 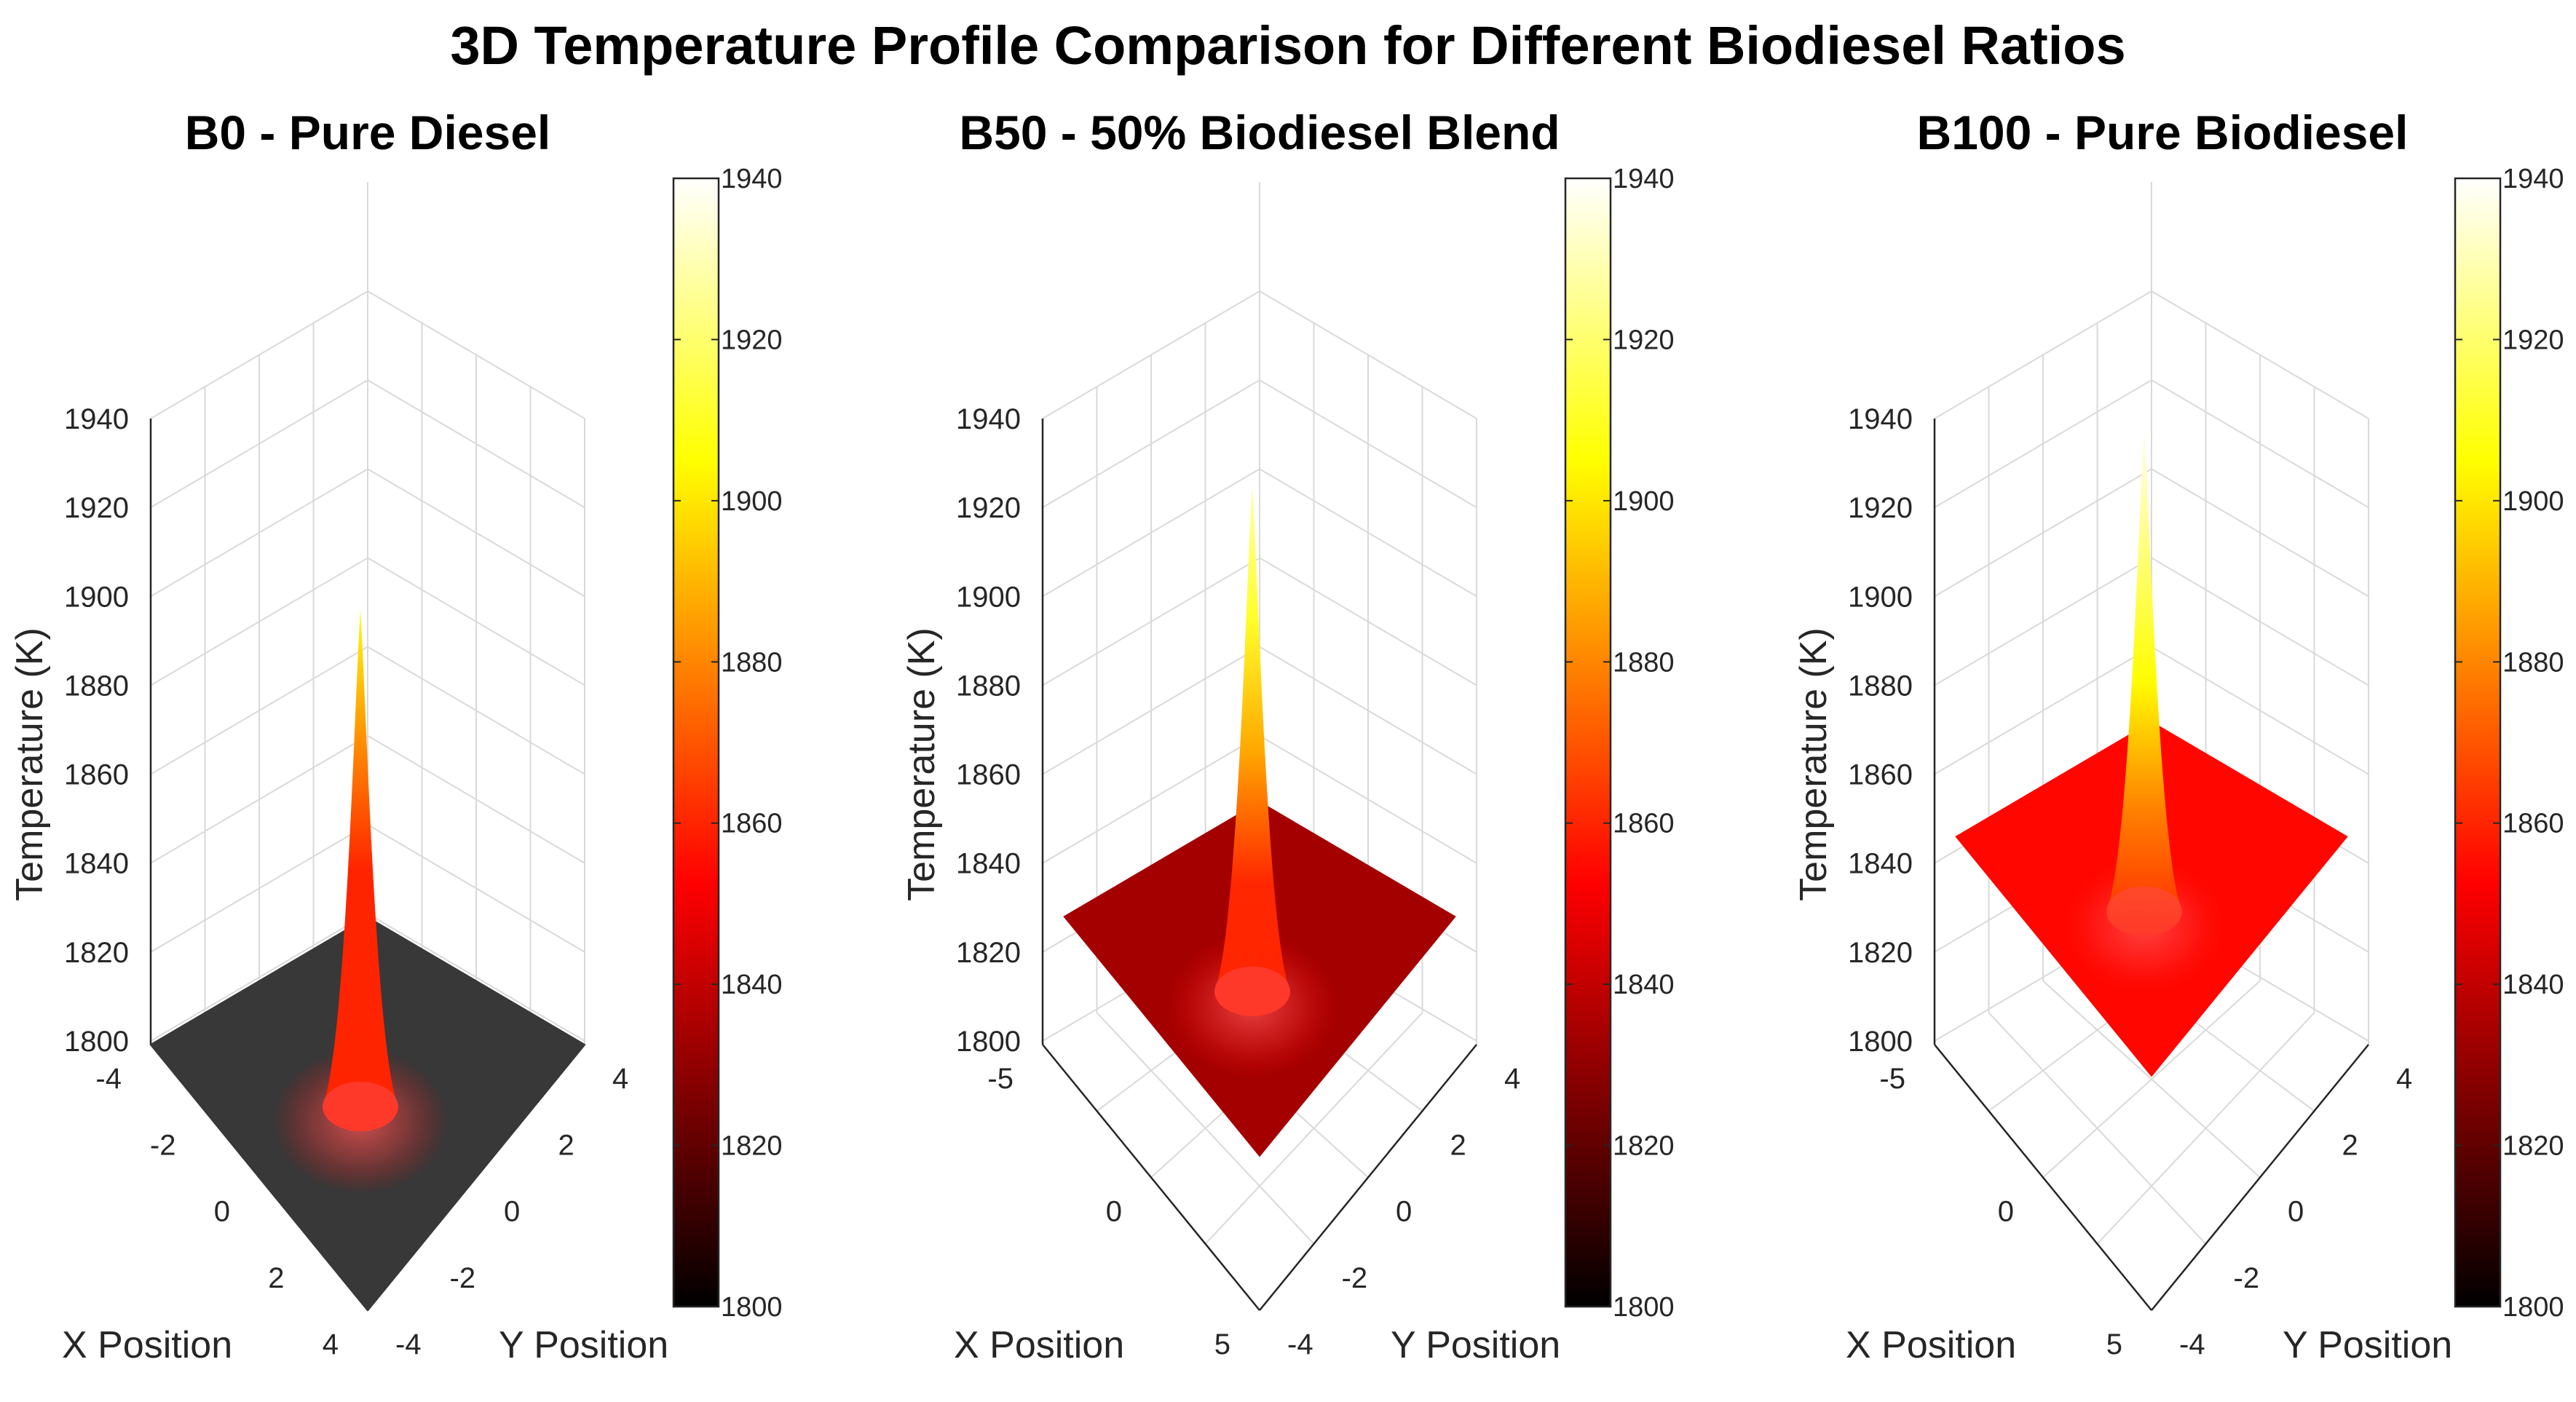 I want to click on x-tick-label: 2, so click(x=276, y=1278).